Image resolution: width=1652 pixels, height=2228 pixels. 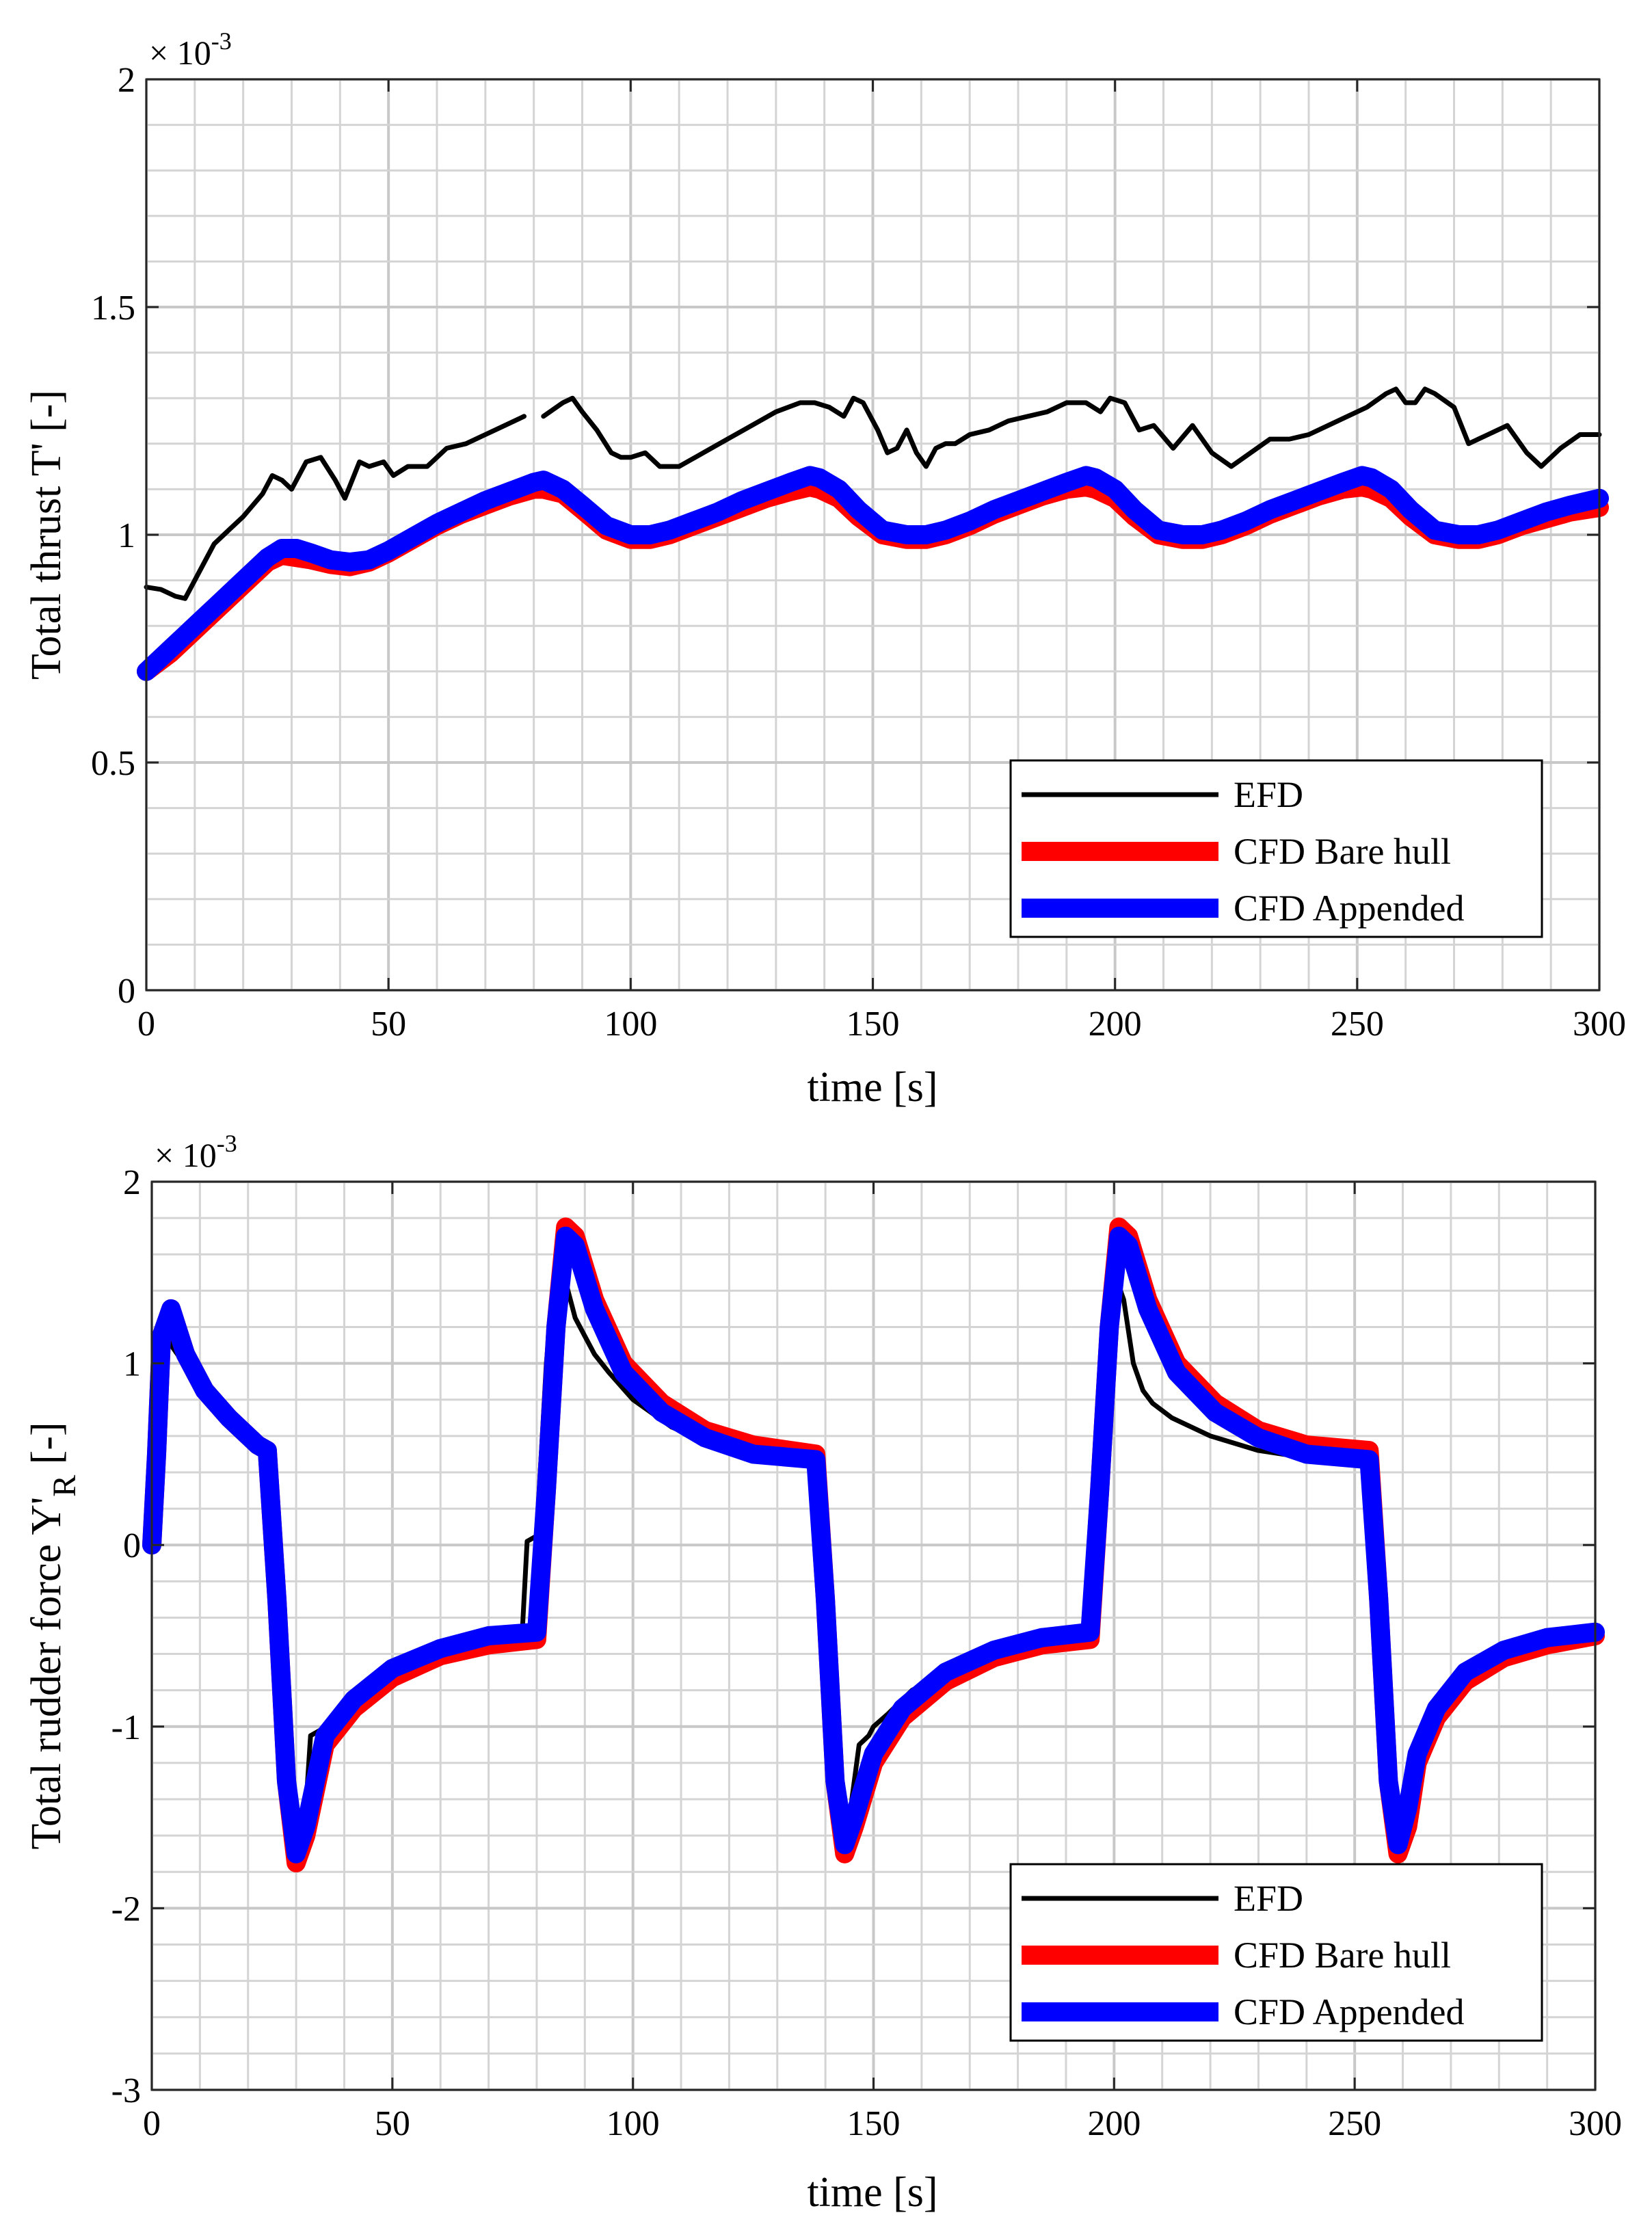 I want to click on thrust-ytick-label: 2, so click(x=126, y=80).